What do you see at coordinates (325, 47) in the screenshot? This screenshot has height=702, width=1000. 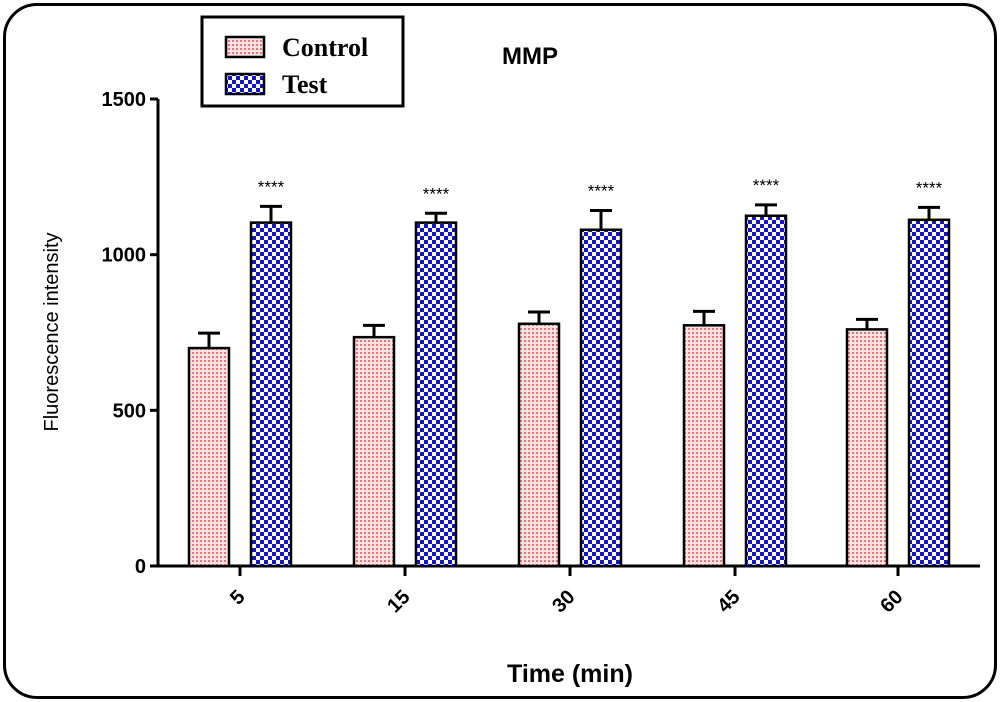 I see `legend-label-control: Control` at bounding box center [325, 47].